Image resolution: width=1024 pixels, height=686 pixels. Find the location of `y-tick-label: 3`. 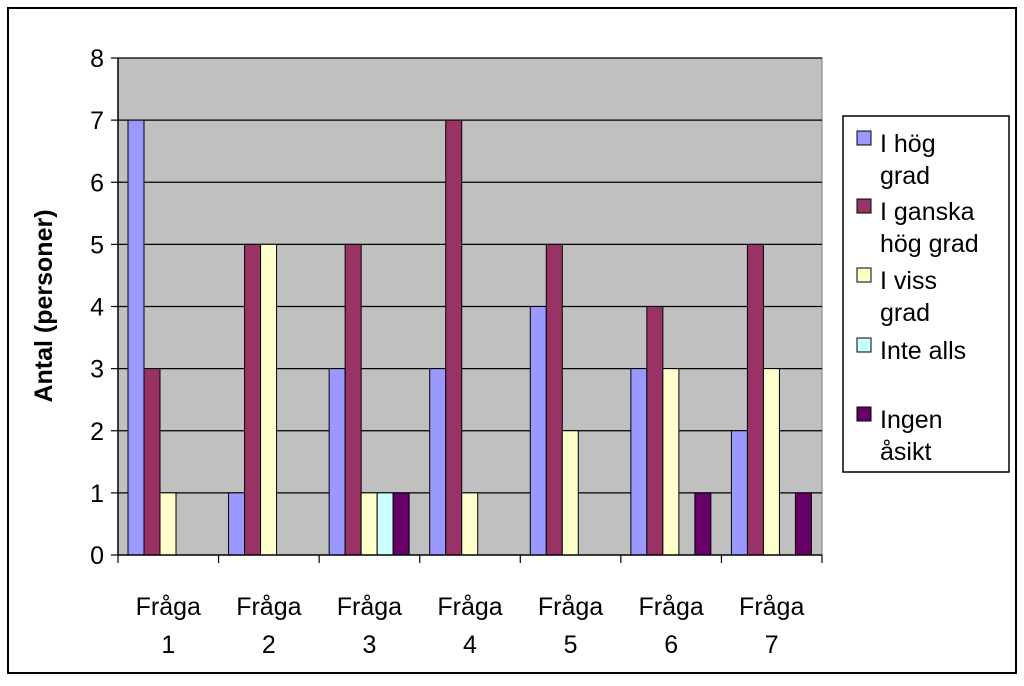

y-tick-label: 3 is located at coordinates (97, 370).